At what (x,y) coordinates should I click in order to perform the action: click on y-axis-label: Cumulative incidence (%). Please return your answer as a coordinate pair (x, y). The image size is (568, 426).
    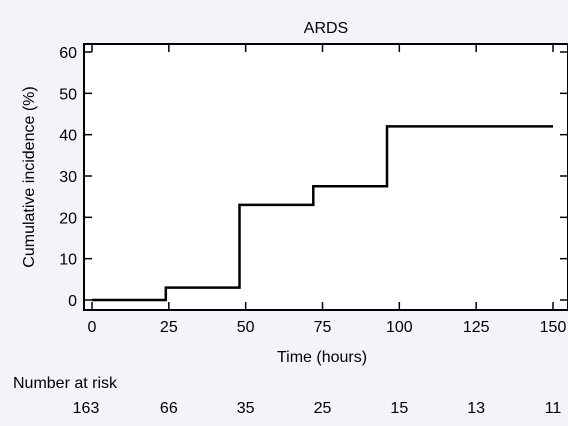
    Looking at the image, I should click on (29, 176).